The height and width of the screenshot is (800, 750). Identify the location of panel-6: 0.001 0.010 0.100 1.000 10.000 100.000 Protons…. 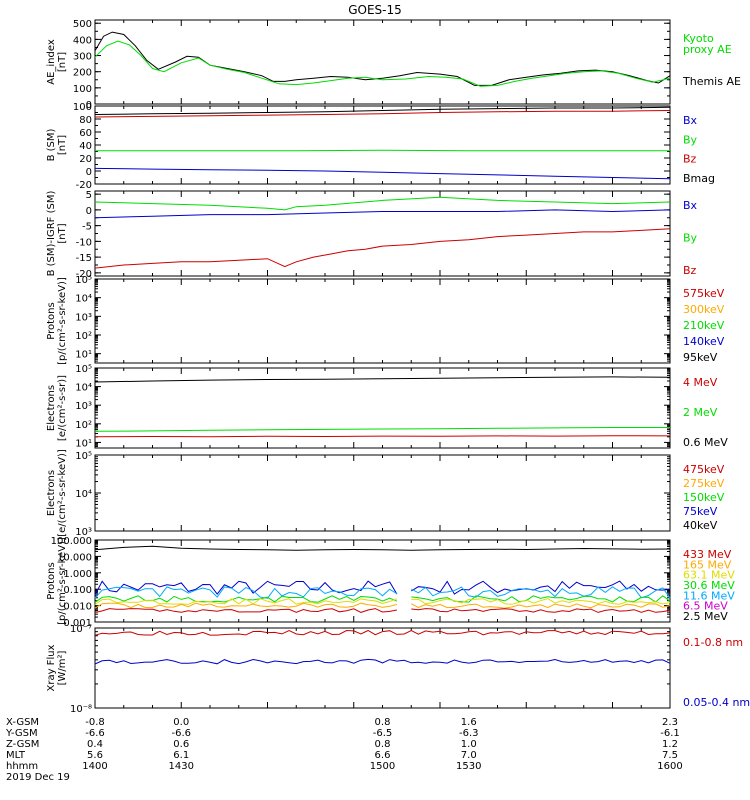
(390, 582).